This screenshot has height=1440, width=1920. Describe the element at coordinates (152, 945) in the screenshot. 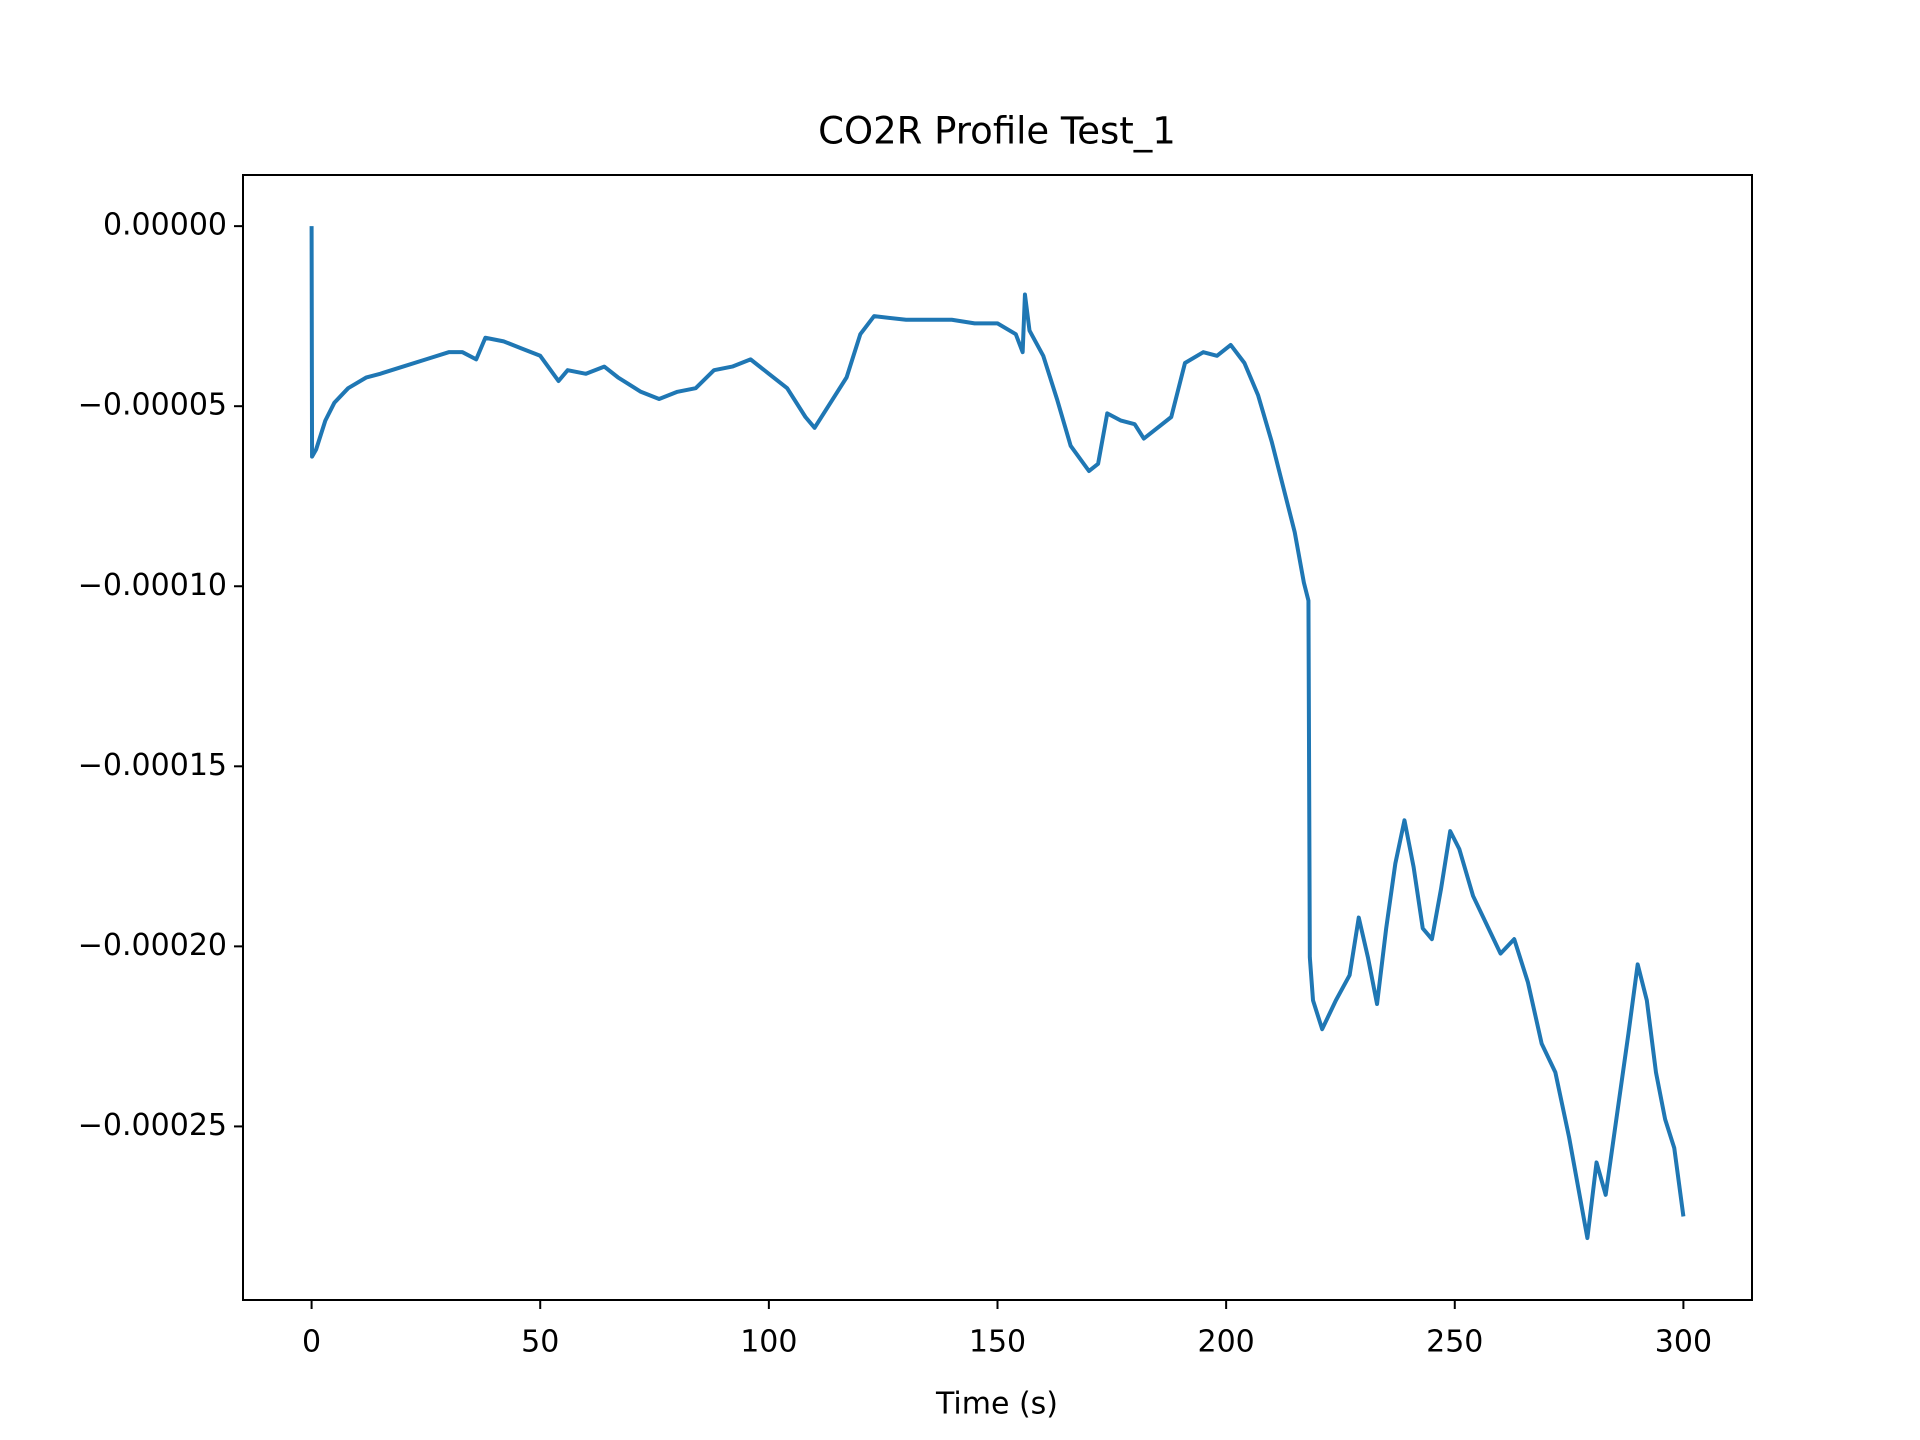

I see `y-tick-label: −0.00020` at that location.